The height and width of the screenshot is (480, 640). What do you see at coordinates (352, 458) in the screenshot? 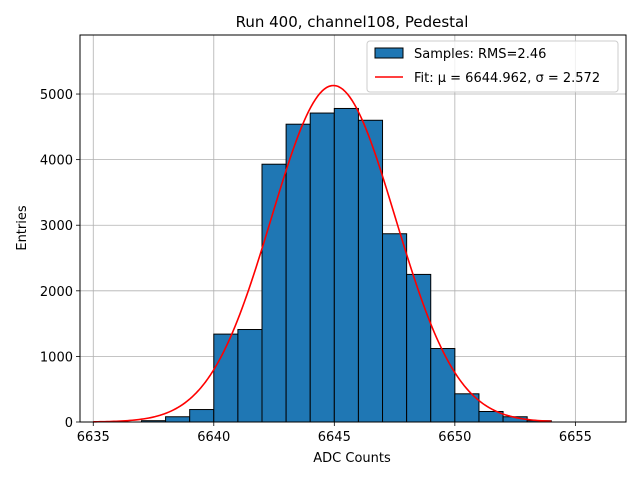
I see `x-axis-label: ADC Counts` at bounding box center [352, 458].